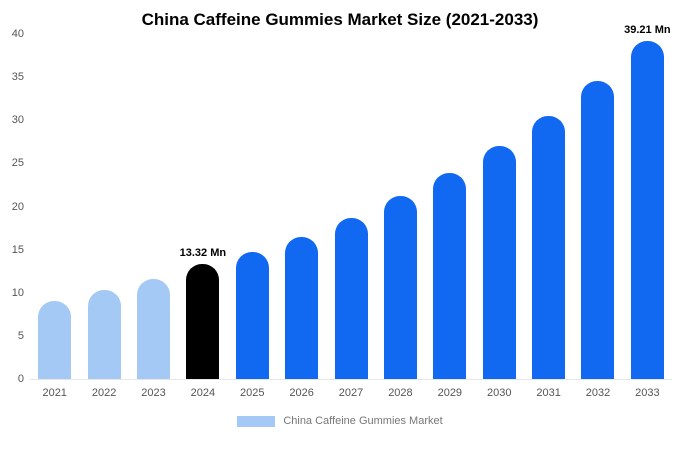 The image size is (680, 450). What do you see at coordinates (203, 321) in the screenshot?
I see `bar-2024` at bounding box center [203, 321].